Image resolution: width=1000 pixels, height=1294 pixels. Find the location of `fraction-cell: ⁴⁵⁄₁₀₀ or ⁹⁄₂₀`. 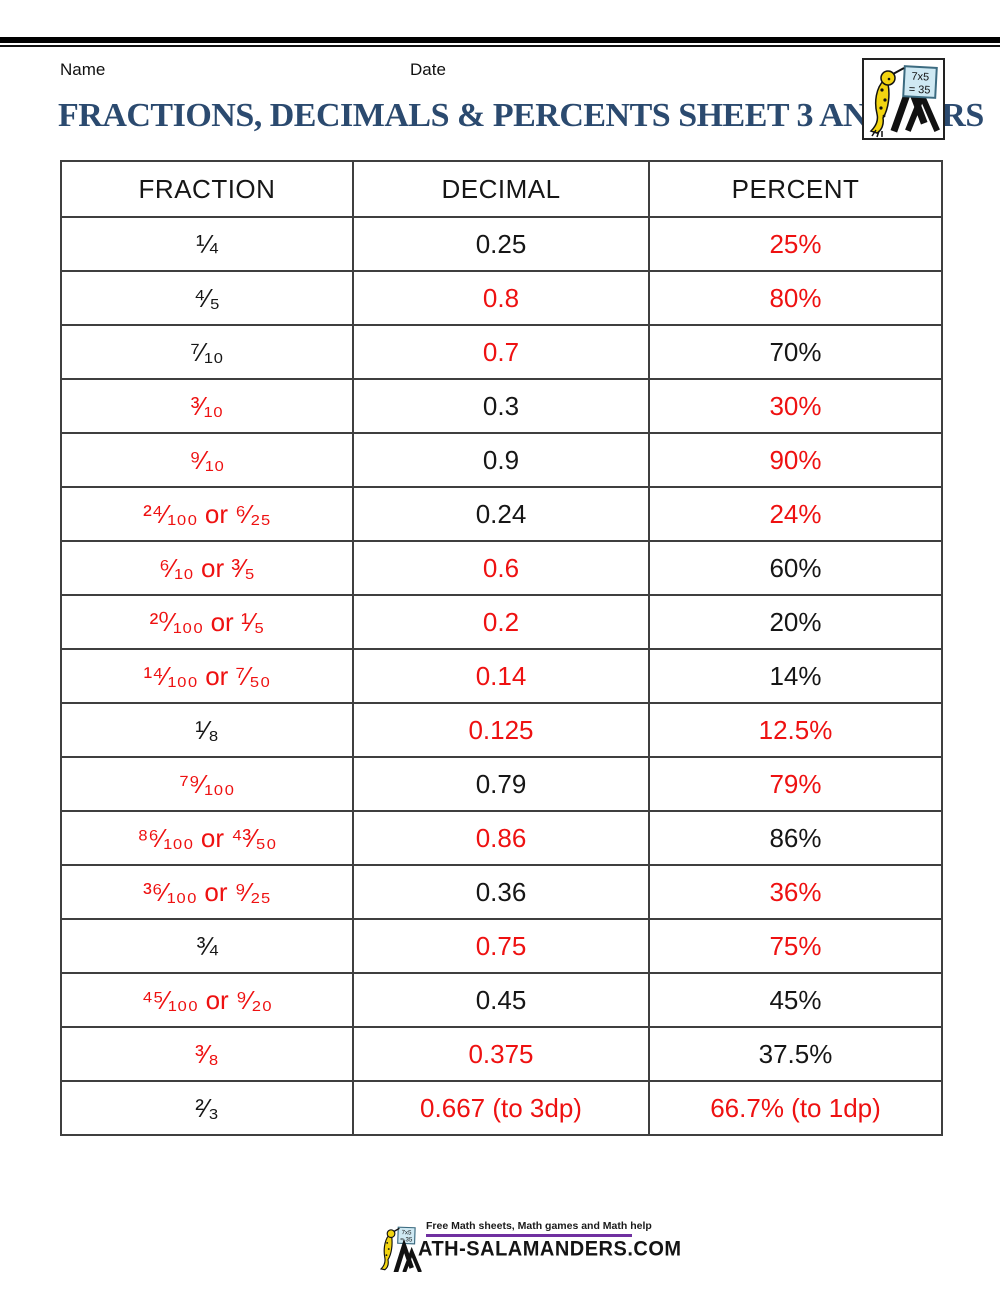

fraction-cell: ⁴⁵⁄₁₀₀ or ⁹⁄₂₀ is located at coordinates (207, 1000).